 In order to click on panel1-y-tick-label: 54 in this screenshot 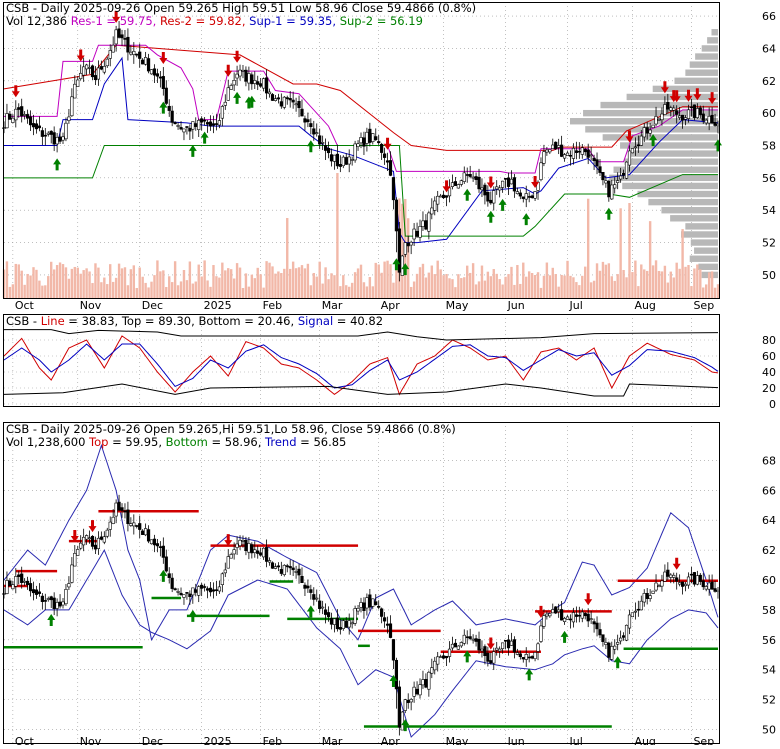, I will do `click(769, 210)`.